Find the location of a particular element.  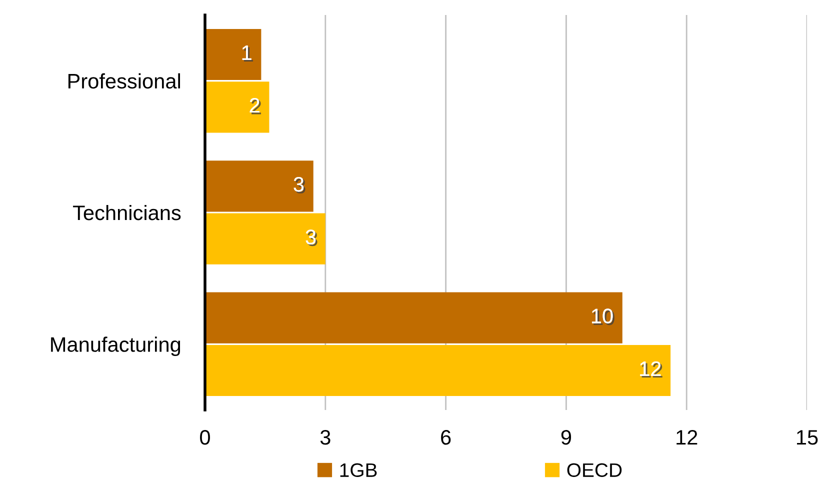

legend-label: 1GB is located at coordinates (358, 470).